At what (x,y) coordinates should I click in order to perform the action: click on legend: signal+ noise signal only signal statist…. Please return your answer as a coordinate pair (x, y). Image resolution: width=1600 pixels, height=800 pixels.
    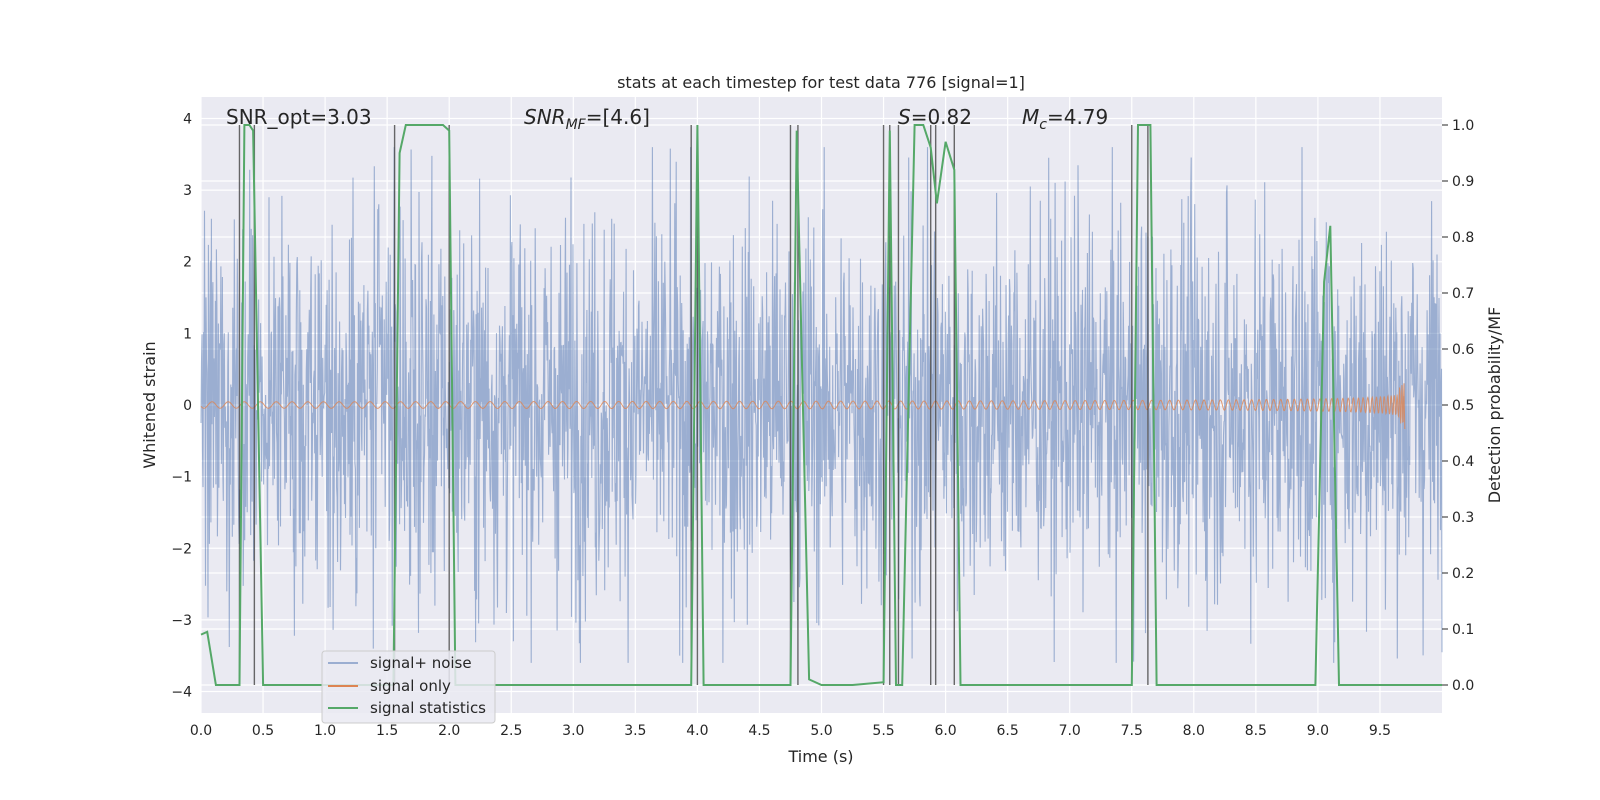
    Looking at the image, I should click on (408, 687).